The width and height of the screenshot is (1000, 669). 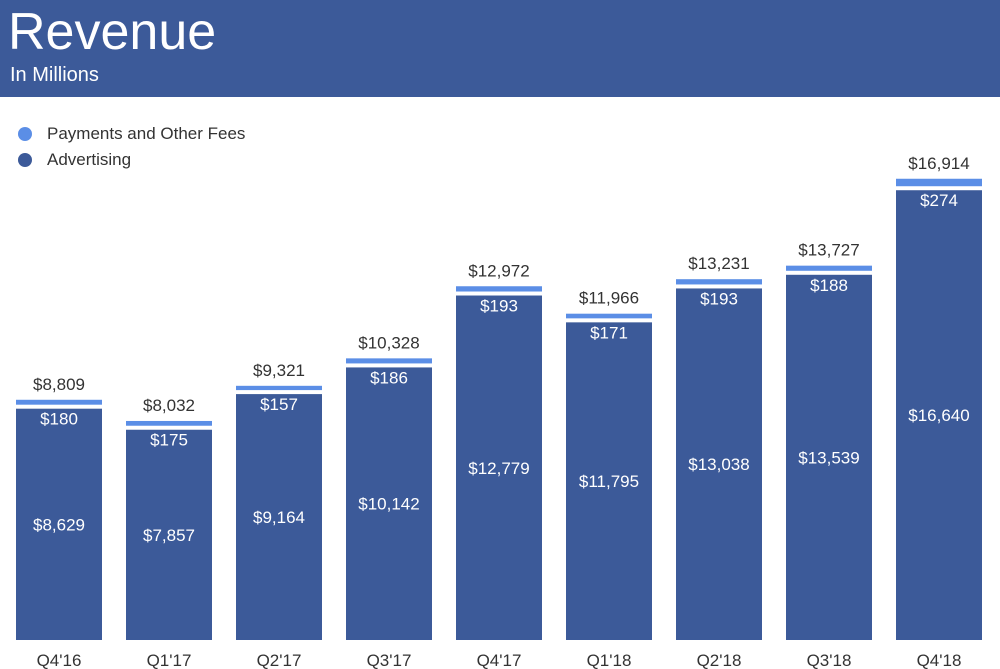 What do you see at coordinates (829, 285) in the screenshot?
I see `payments-label: $188` at bounding box center [829, 285].